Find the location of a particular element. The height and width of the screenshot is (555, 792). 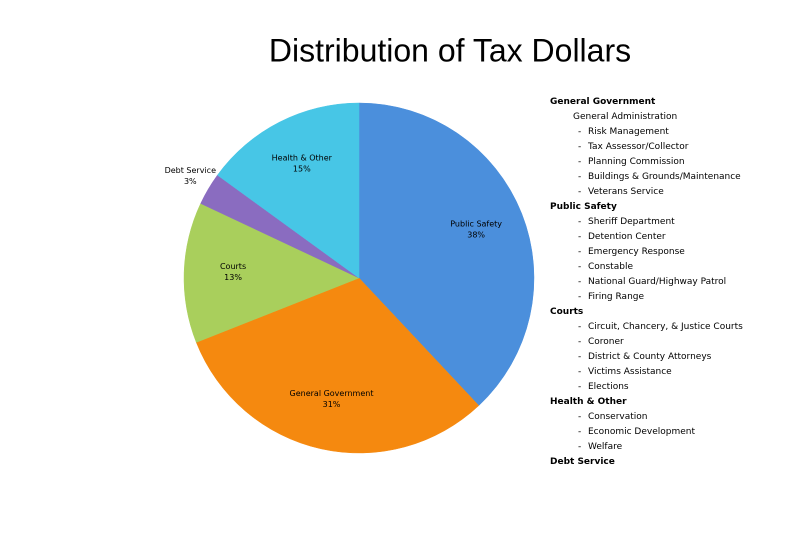

sidebar-item: Circuit, Chancery, & Justice Courts is located at coordinates (646, 327).